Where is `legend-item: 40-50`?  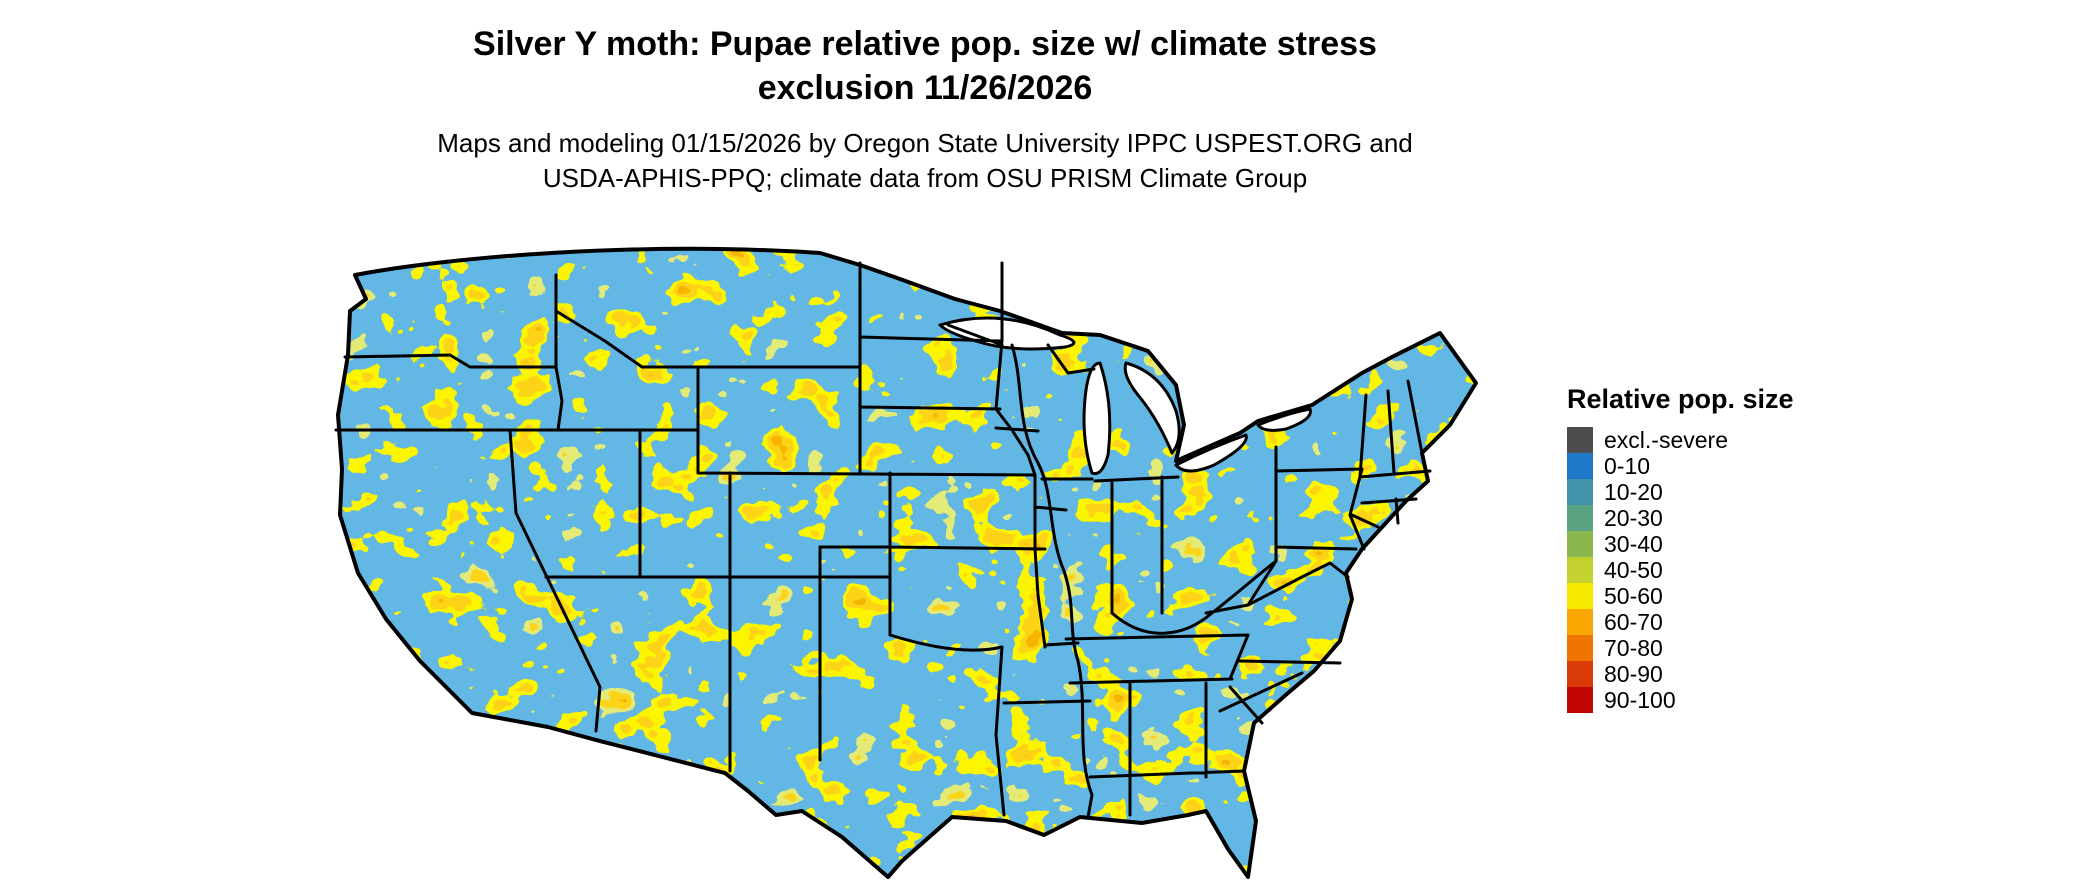 legend-item: 40-50 is located at coordinates (1680, 570).